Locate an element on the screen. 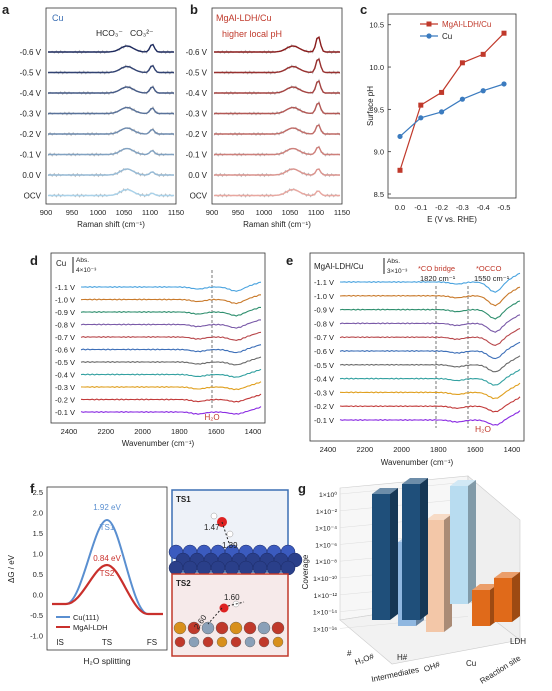  panel-d-sample: Cu is located at coordinates (61, 263).